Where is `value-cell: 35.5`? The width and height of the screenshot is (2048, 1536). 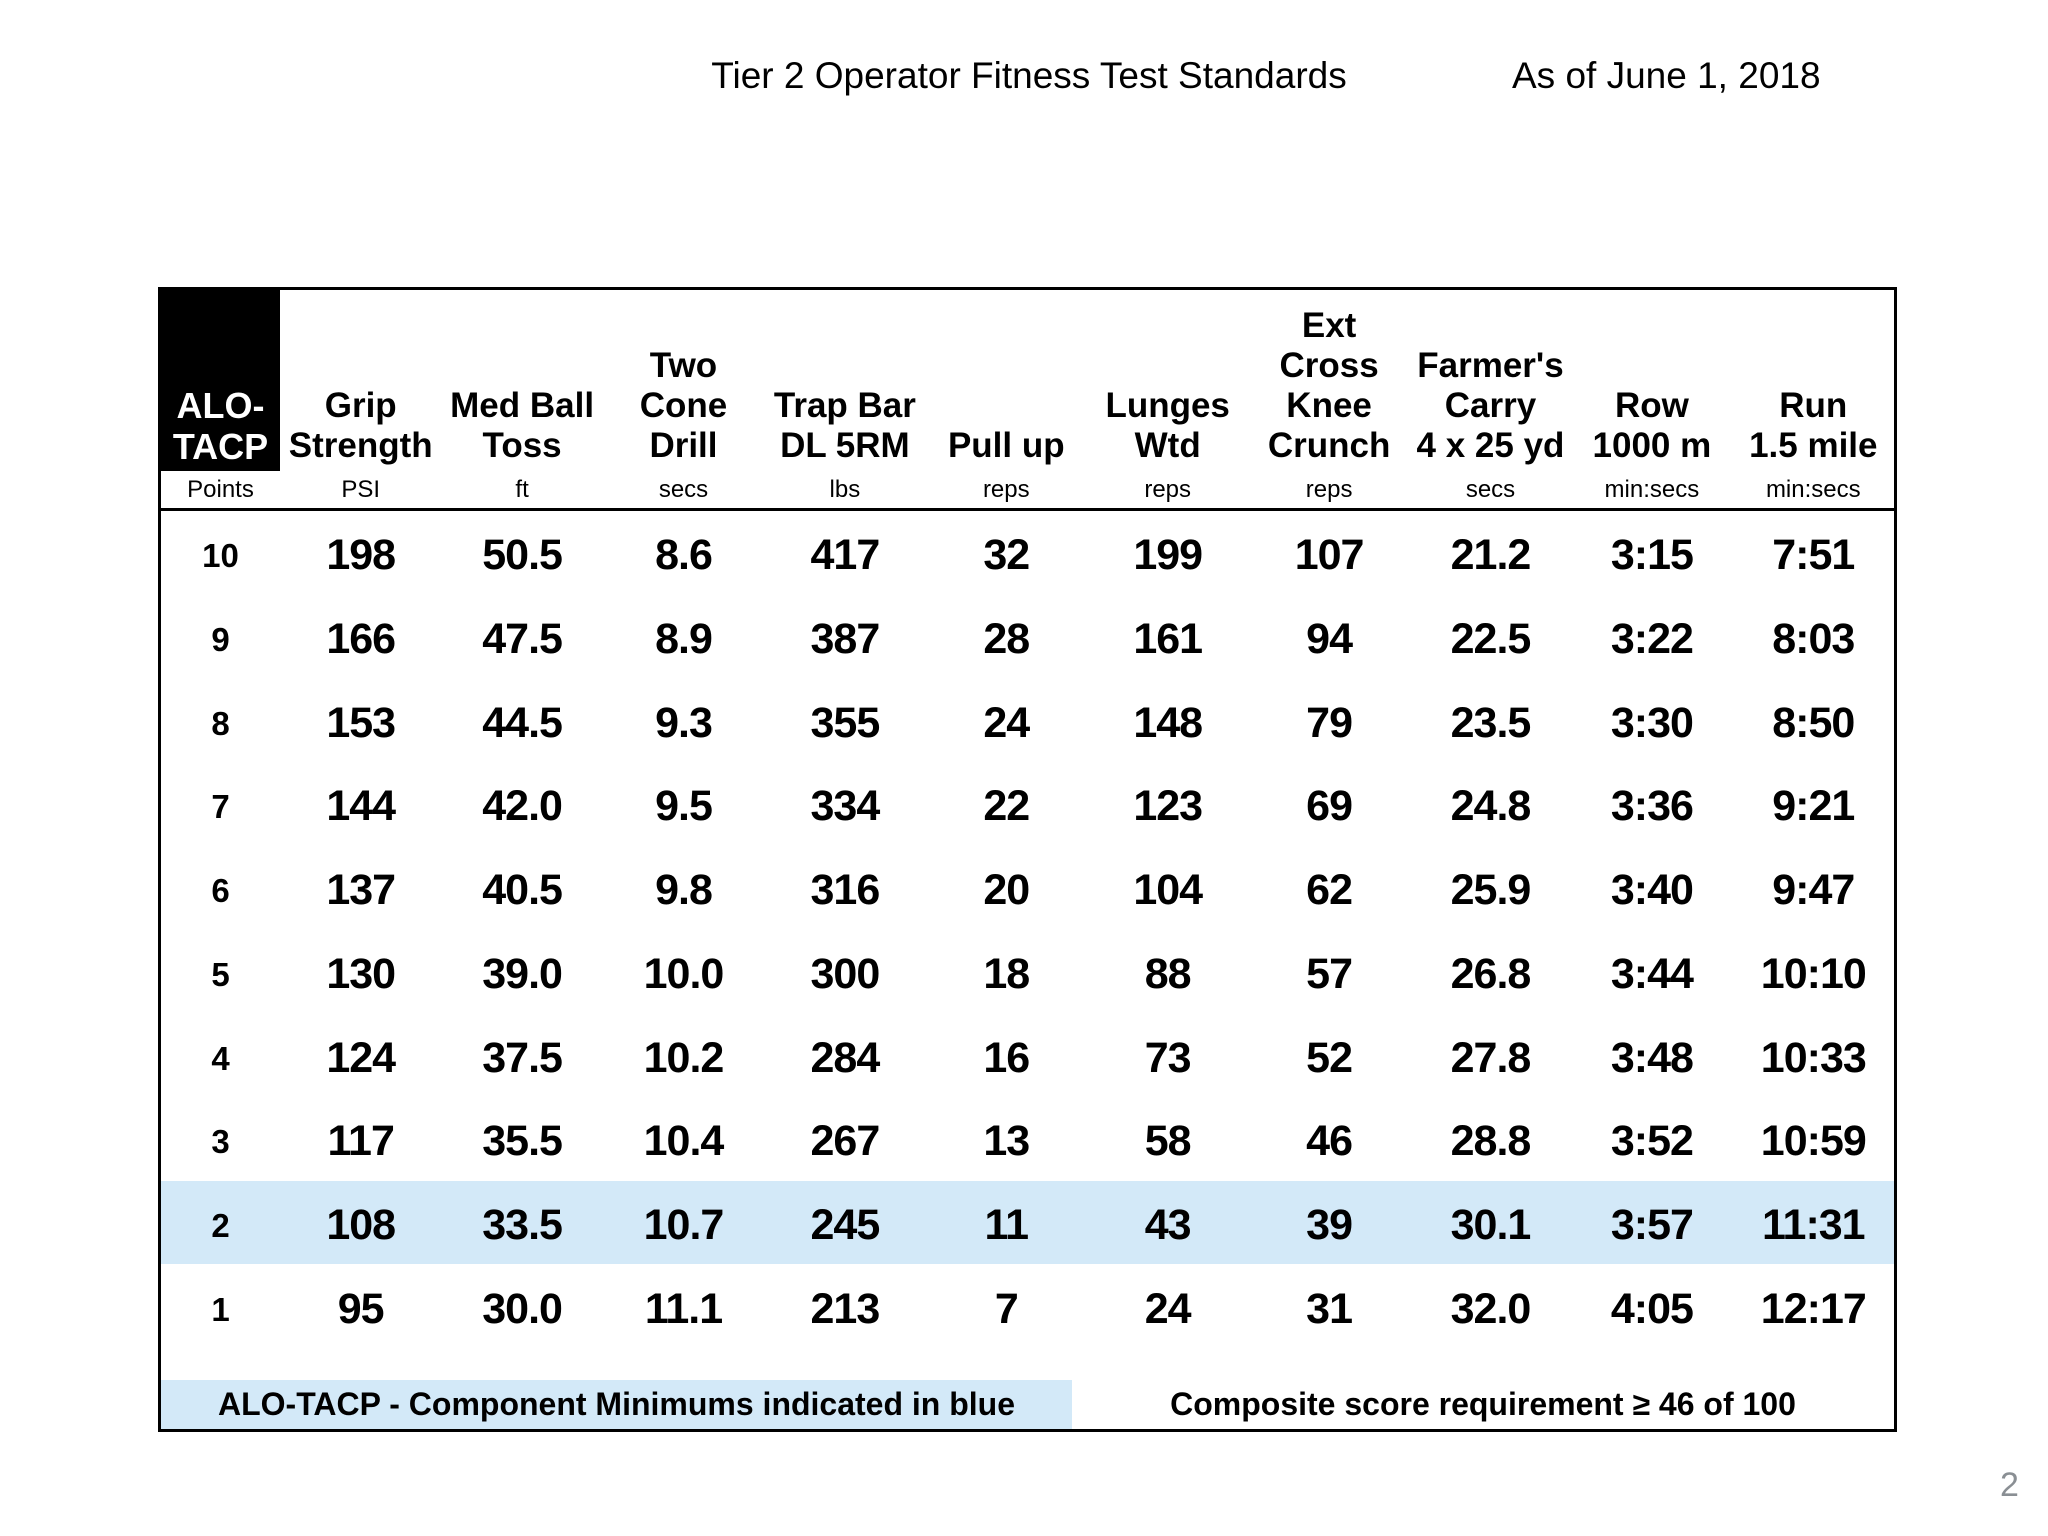 value-cell: 35.5 is located at coordinates (522, 1141).